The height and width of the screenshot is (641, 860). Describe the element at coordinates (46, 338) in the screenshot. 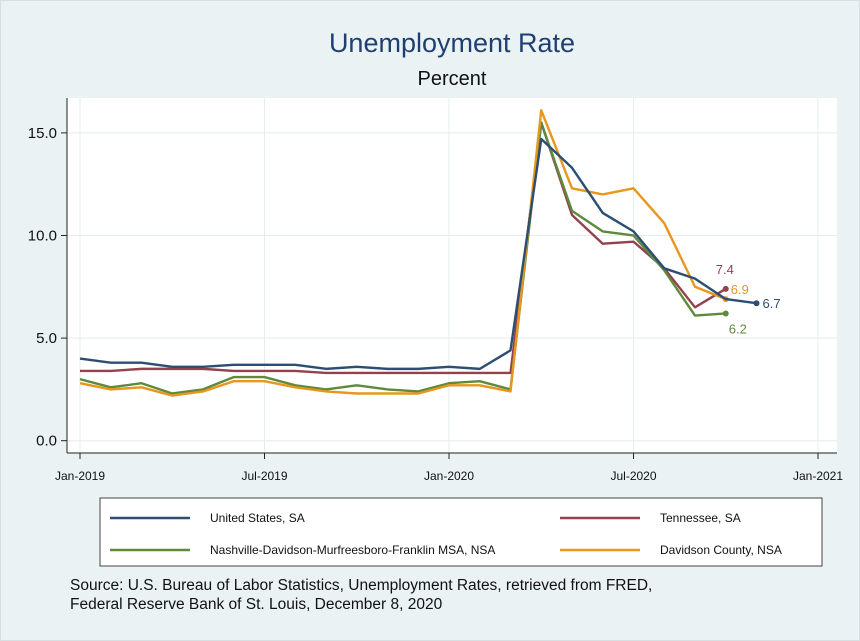

I see `y-tick-label: 5.0` at that location.